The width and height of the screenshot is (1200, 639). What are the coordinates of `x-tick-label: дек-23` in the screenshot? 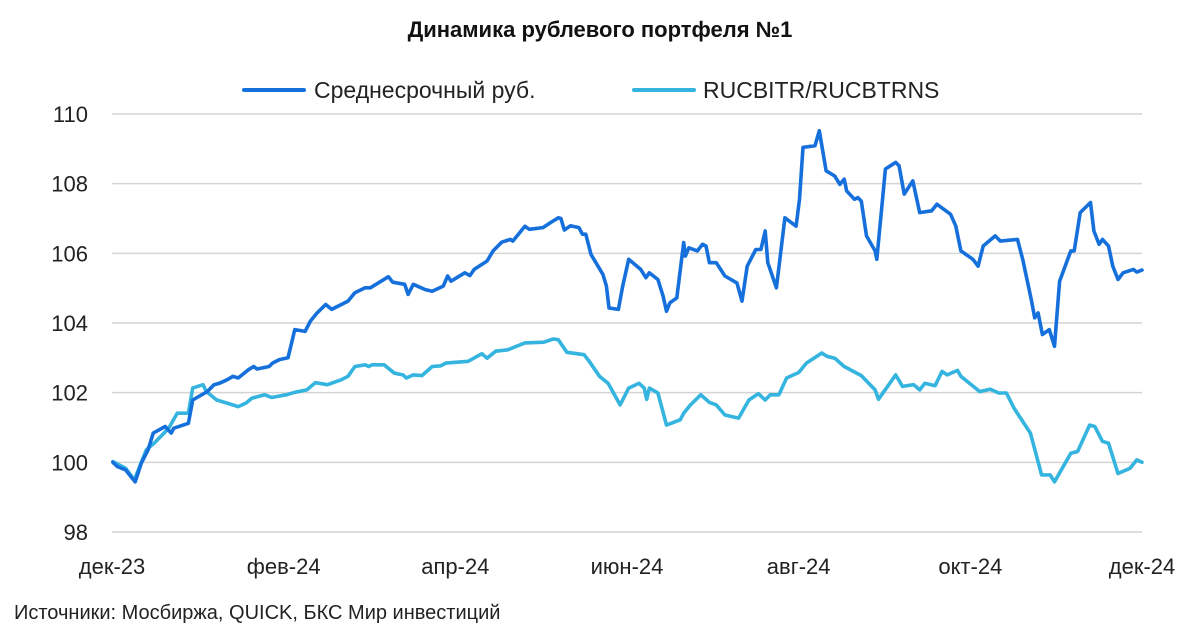 It's located at (112, 566).